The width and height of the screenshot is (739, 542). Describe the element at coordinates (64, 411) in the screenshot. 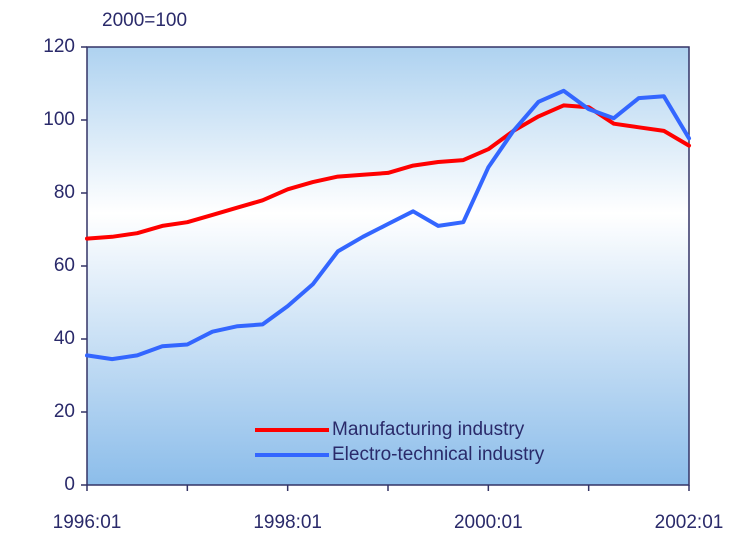

I see `y-tick-label: 20` at that location.